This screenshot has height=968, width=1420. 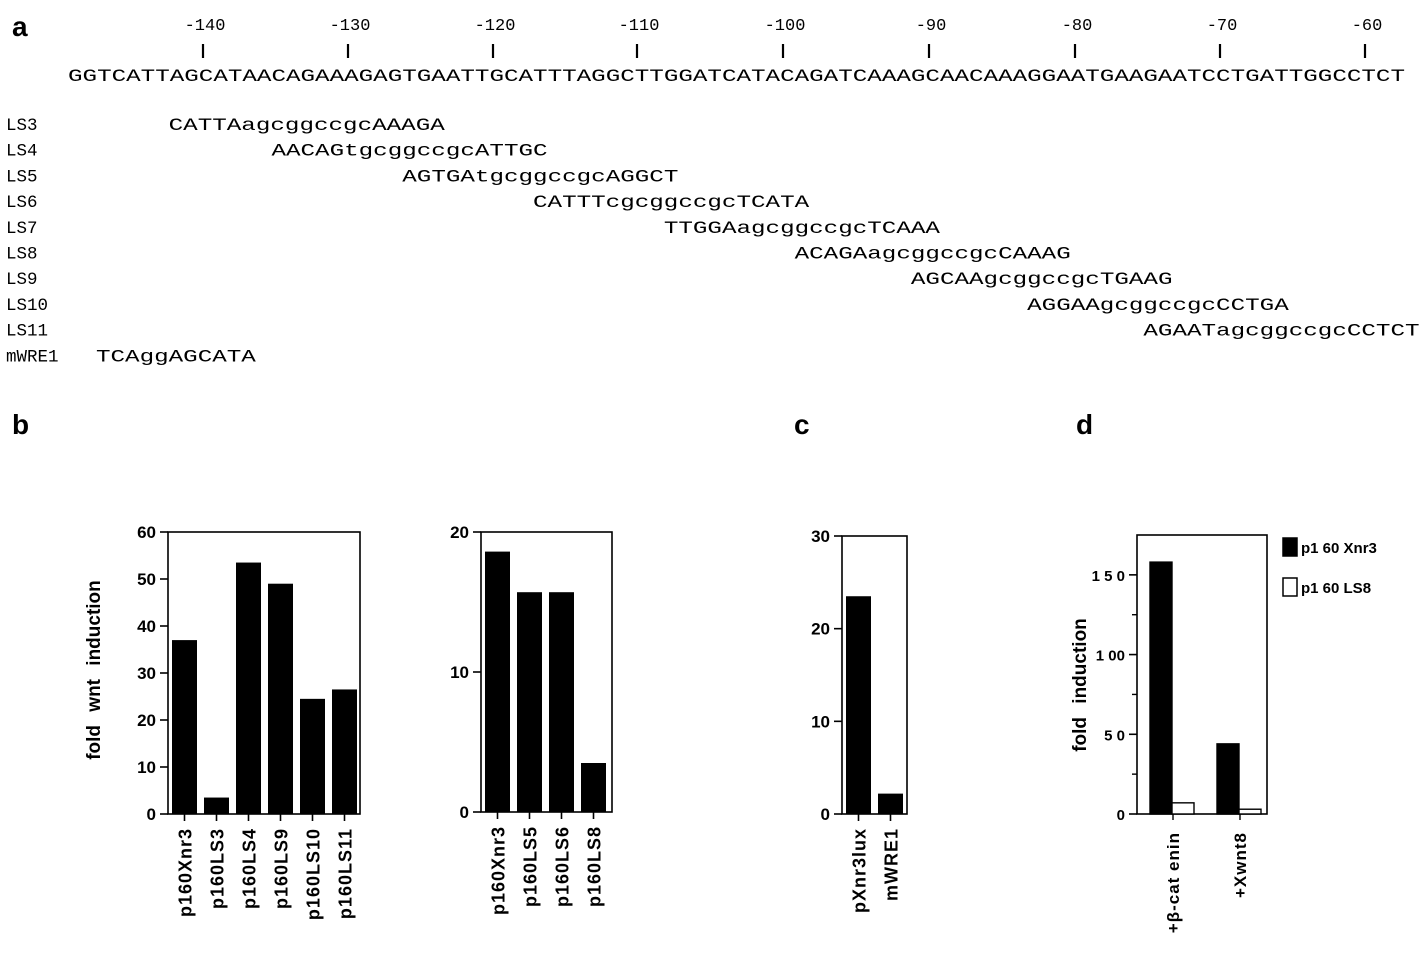 What do you see at coordinates (1336, 588) in the screenshot?
I see `legend-label: p1 60 LS8` at bounding box center [1336, 588].